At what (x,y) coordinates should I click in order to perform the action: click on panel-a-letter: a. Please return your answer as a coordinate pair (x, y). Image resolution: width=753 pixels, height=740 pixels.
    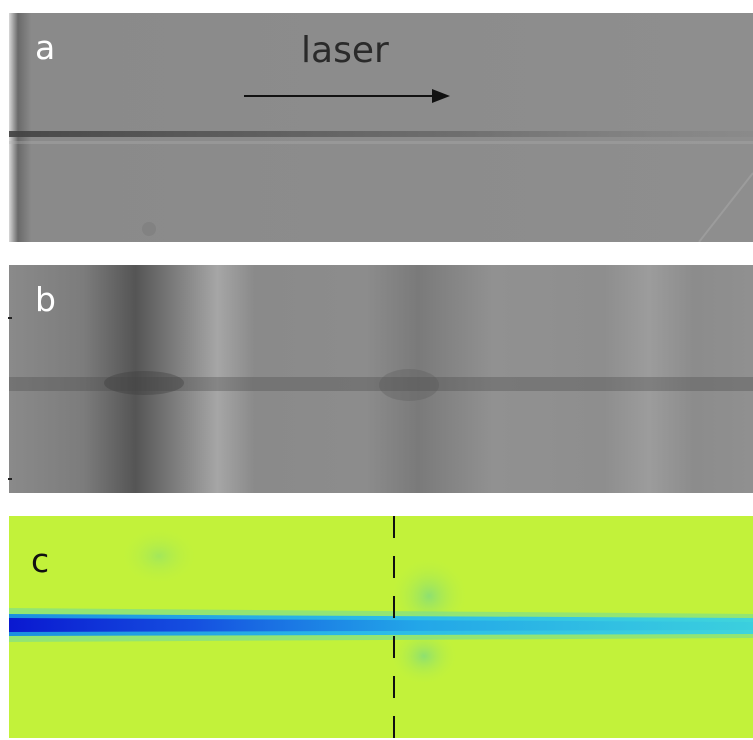
    Looking at the image, I should click on (45, 47).